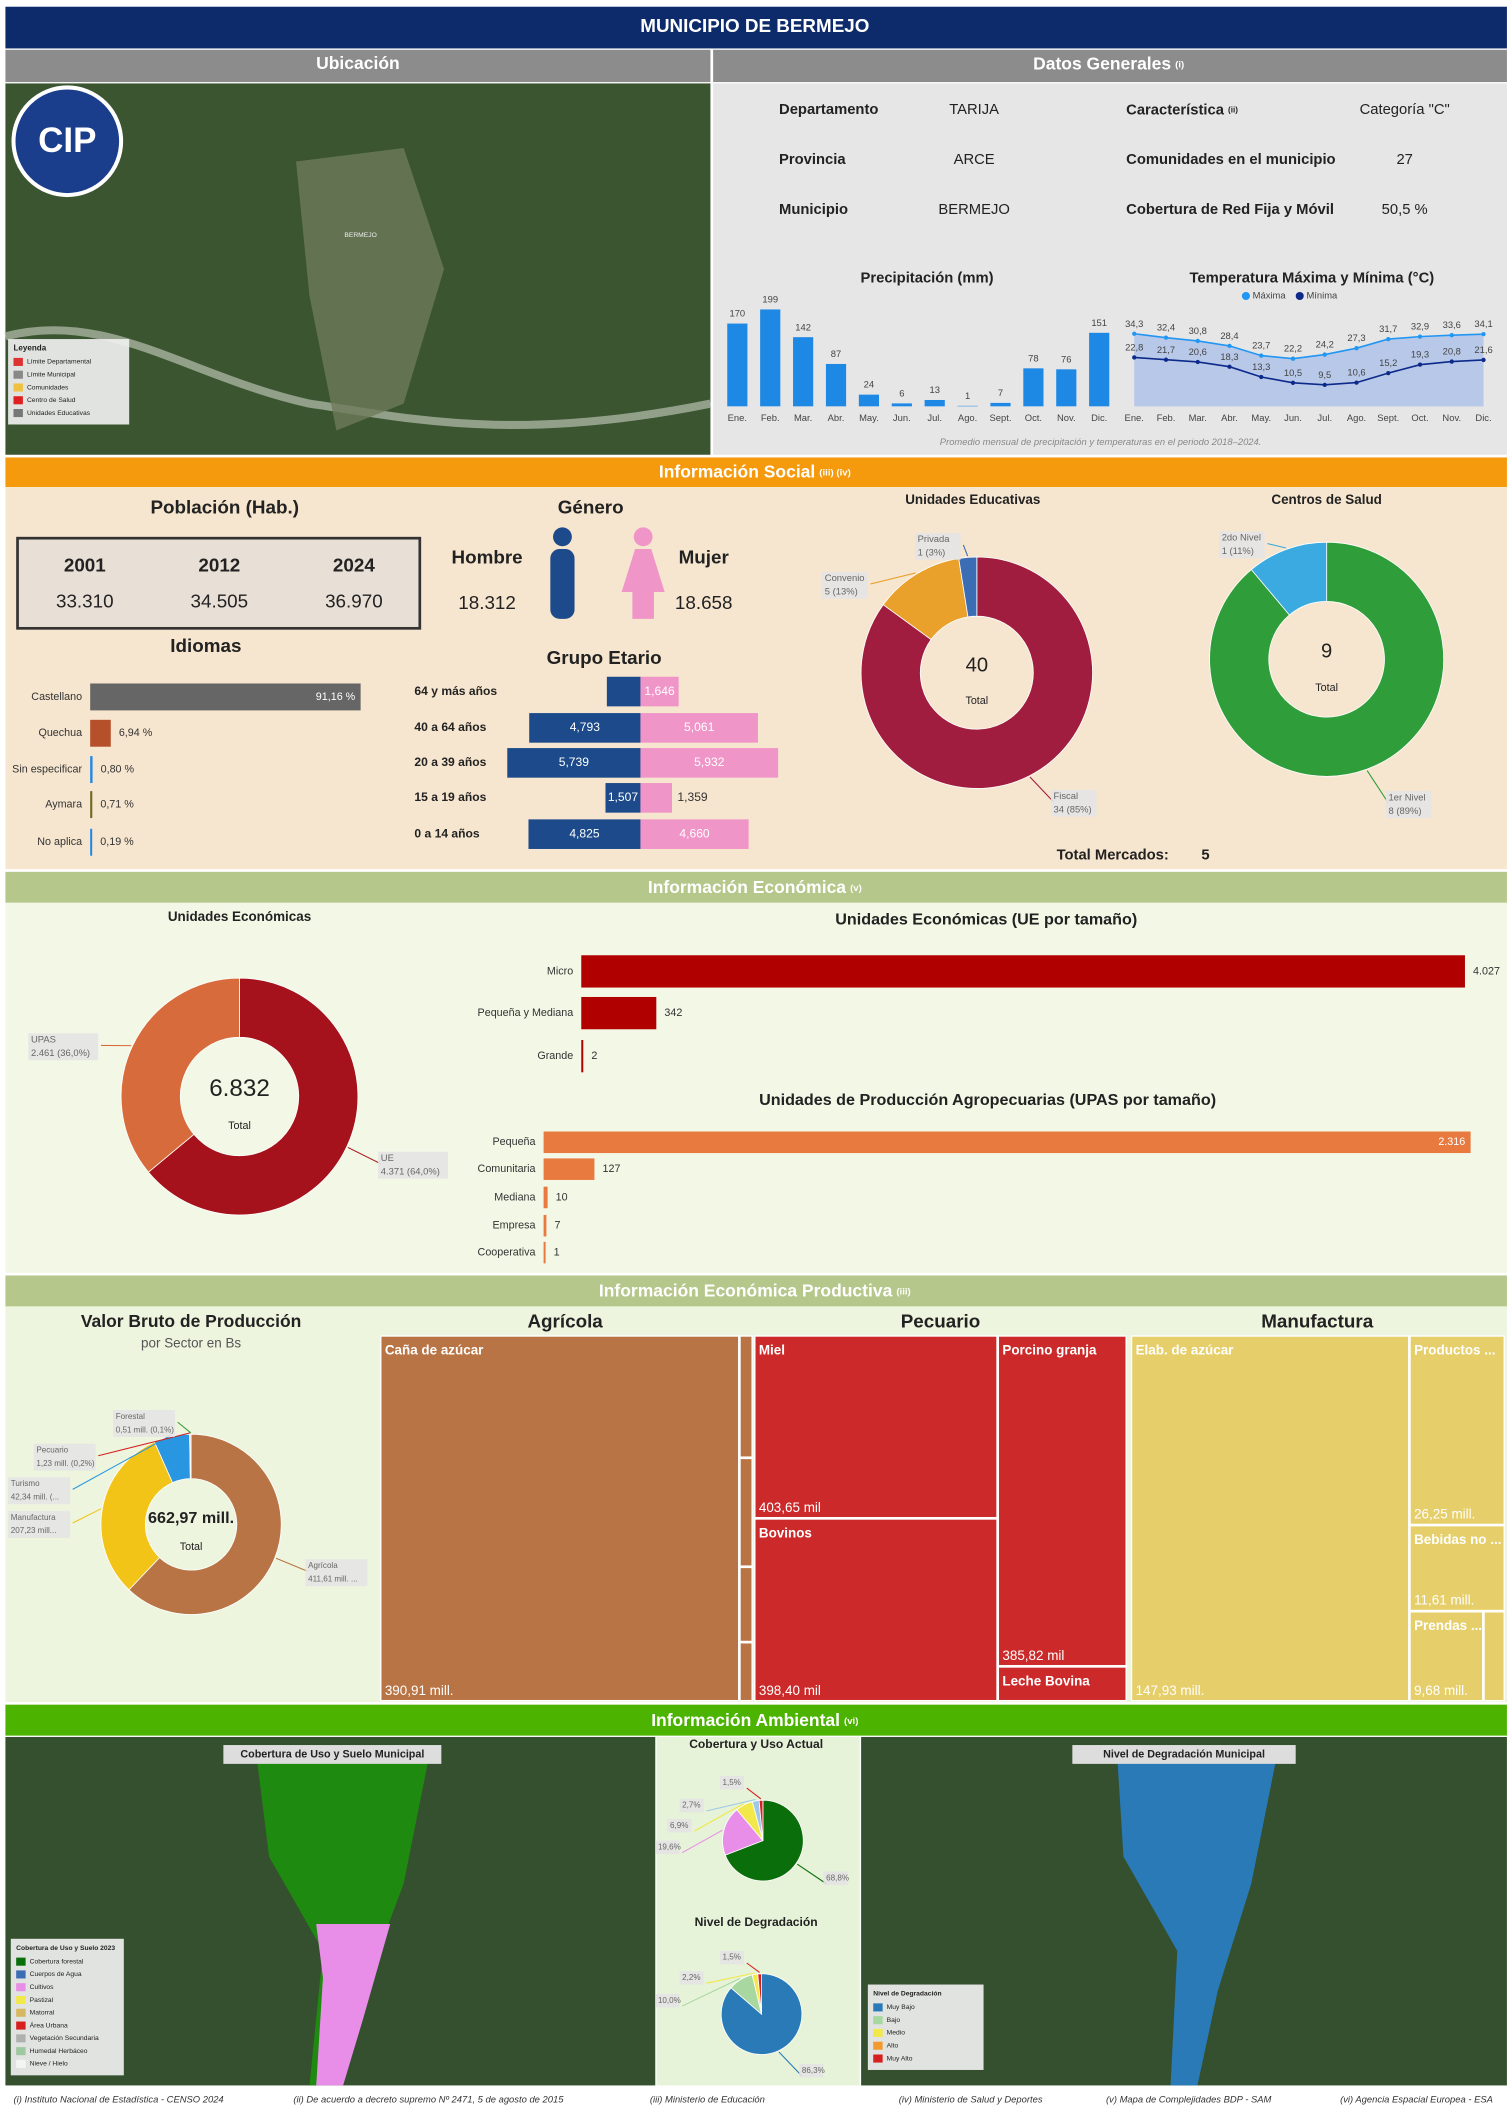 This screenshot has width=1511, height=2111. I want to click on note: (iii) (iv), so click(835, 472).